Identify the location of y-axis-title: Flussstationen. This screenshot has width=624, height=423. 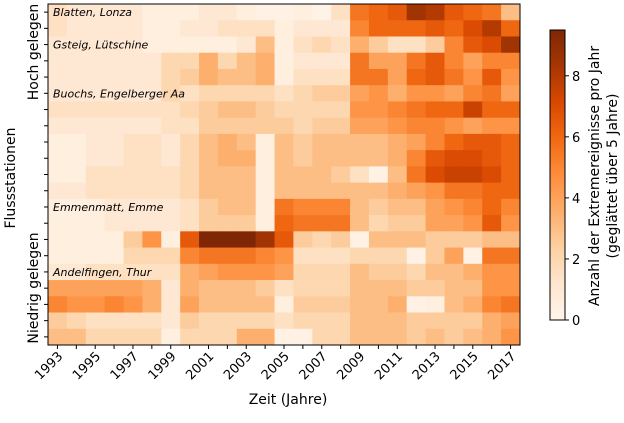
(11, 177).